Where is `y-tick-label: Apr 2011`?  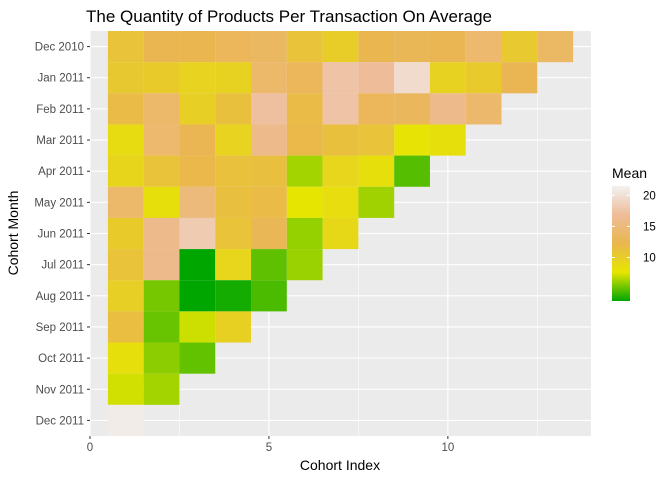 y-tick-label: Apr 2011 is located at coordinates (61, 172).